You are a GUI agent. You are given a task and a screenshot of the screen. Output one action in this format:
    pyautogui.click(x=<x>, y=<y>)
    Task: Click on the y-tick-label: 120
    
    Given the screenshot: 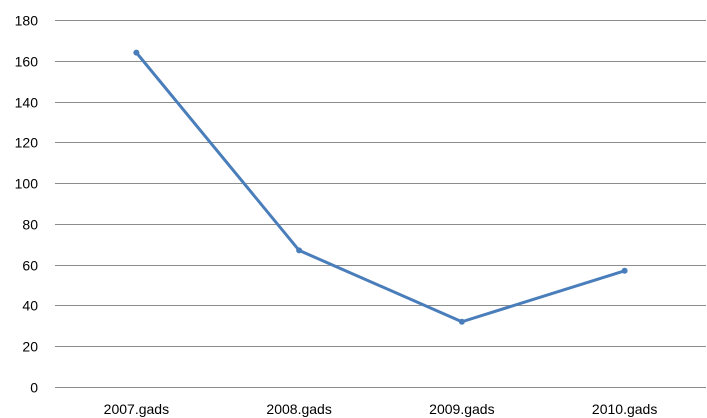 What is the action you would take?
    pyautogui.click(x=27, y=143)
    